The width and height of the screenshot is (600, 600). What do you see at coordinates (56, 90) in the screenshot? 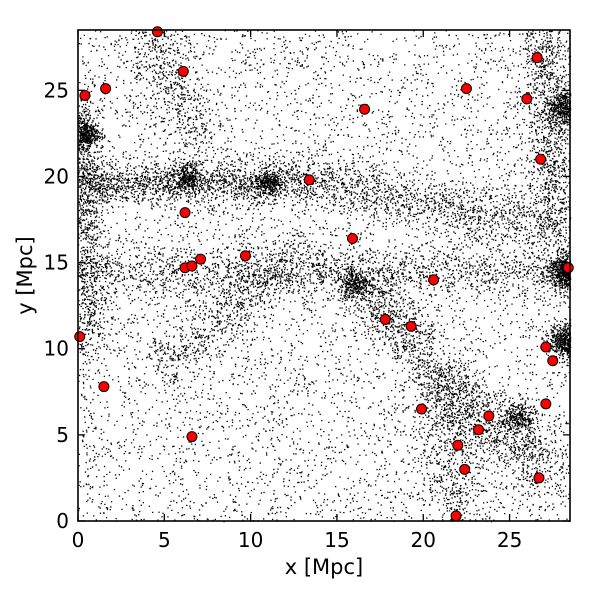
I see `y-tick-label: 25` at bounding box center [56, 90].